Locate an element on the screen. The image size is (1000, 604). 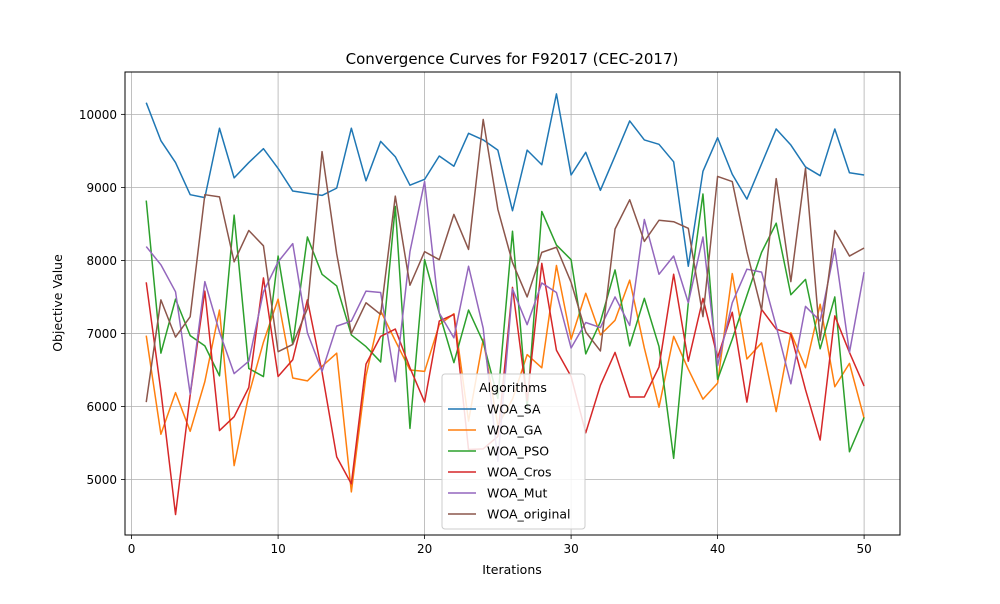
x-tick-label: 10 is located at coordinates (277, 549).